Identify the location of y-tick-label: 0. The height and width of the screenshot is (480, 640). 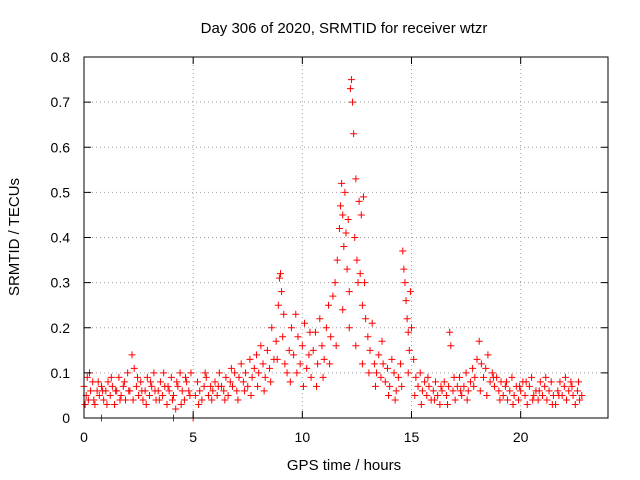
(66, 418).